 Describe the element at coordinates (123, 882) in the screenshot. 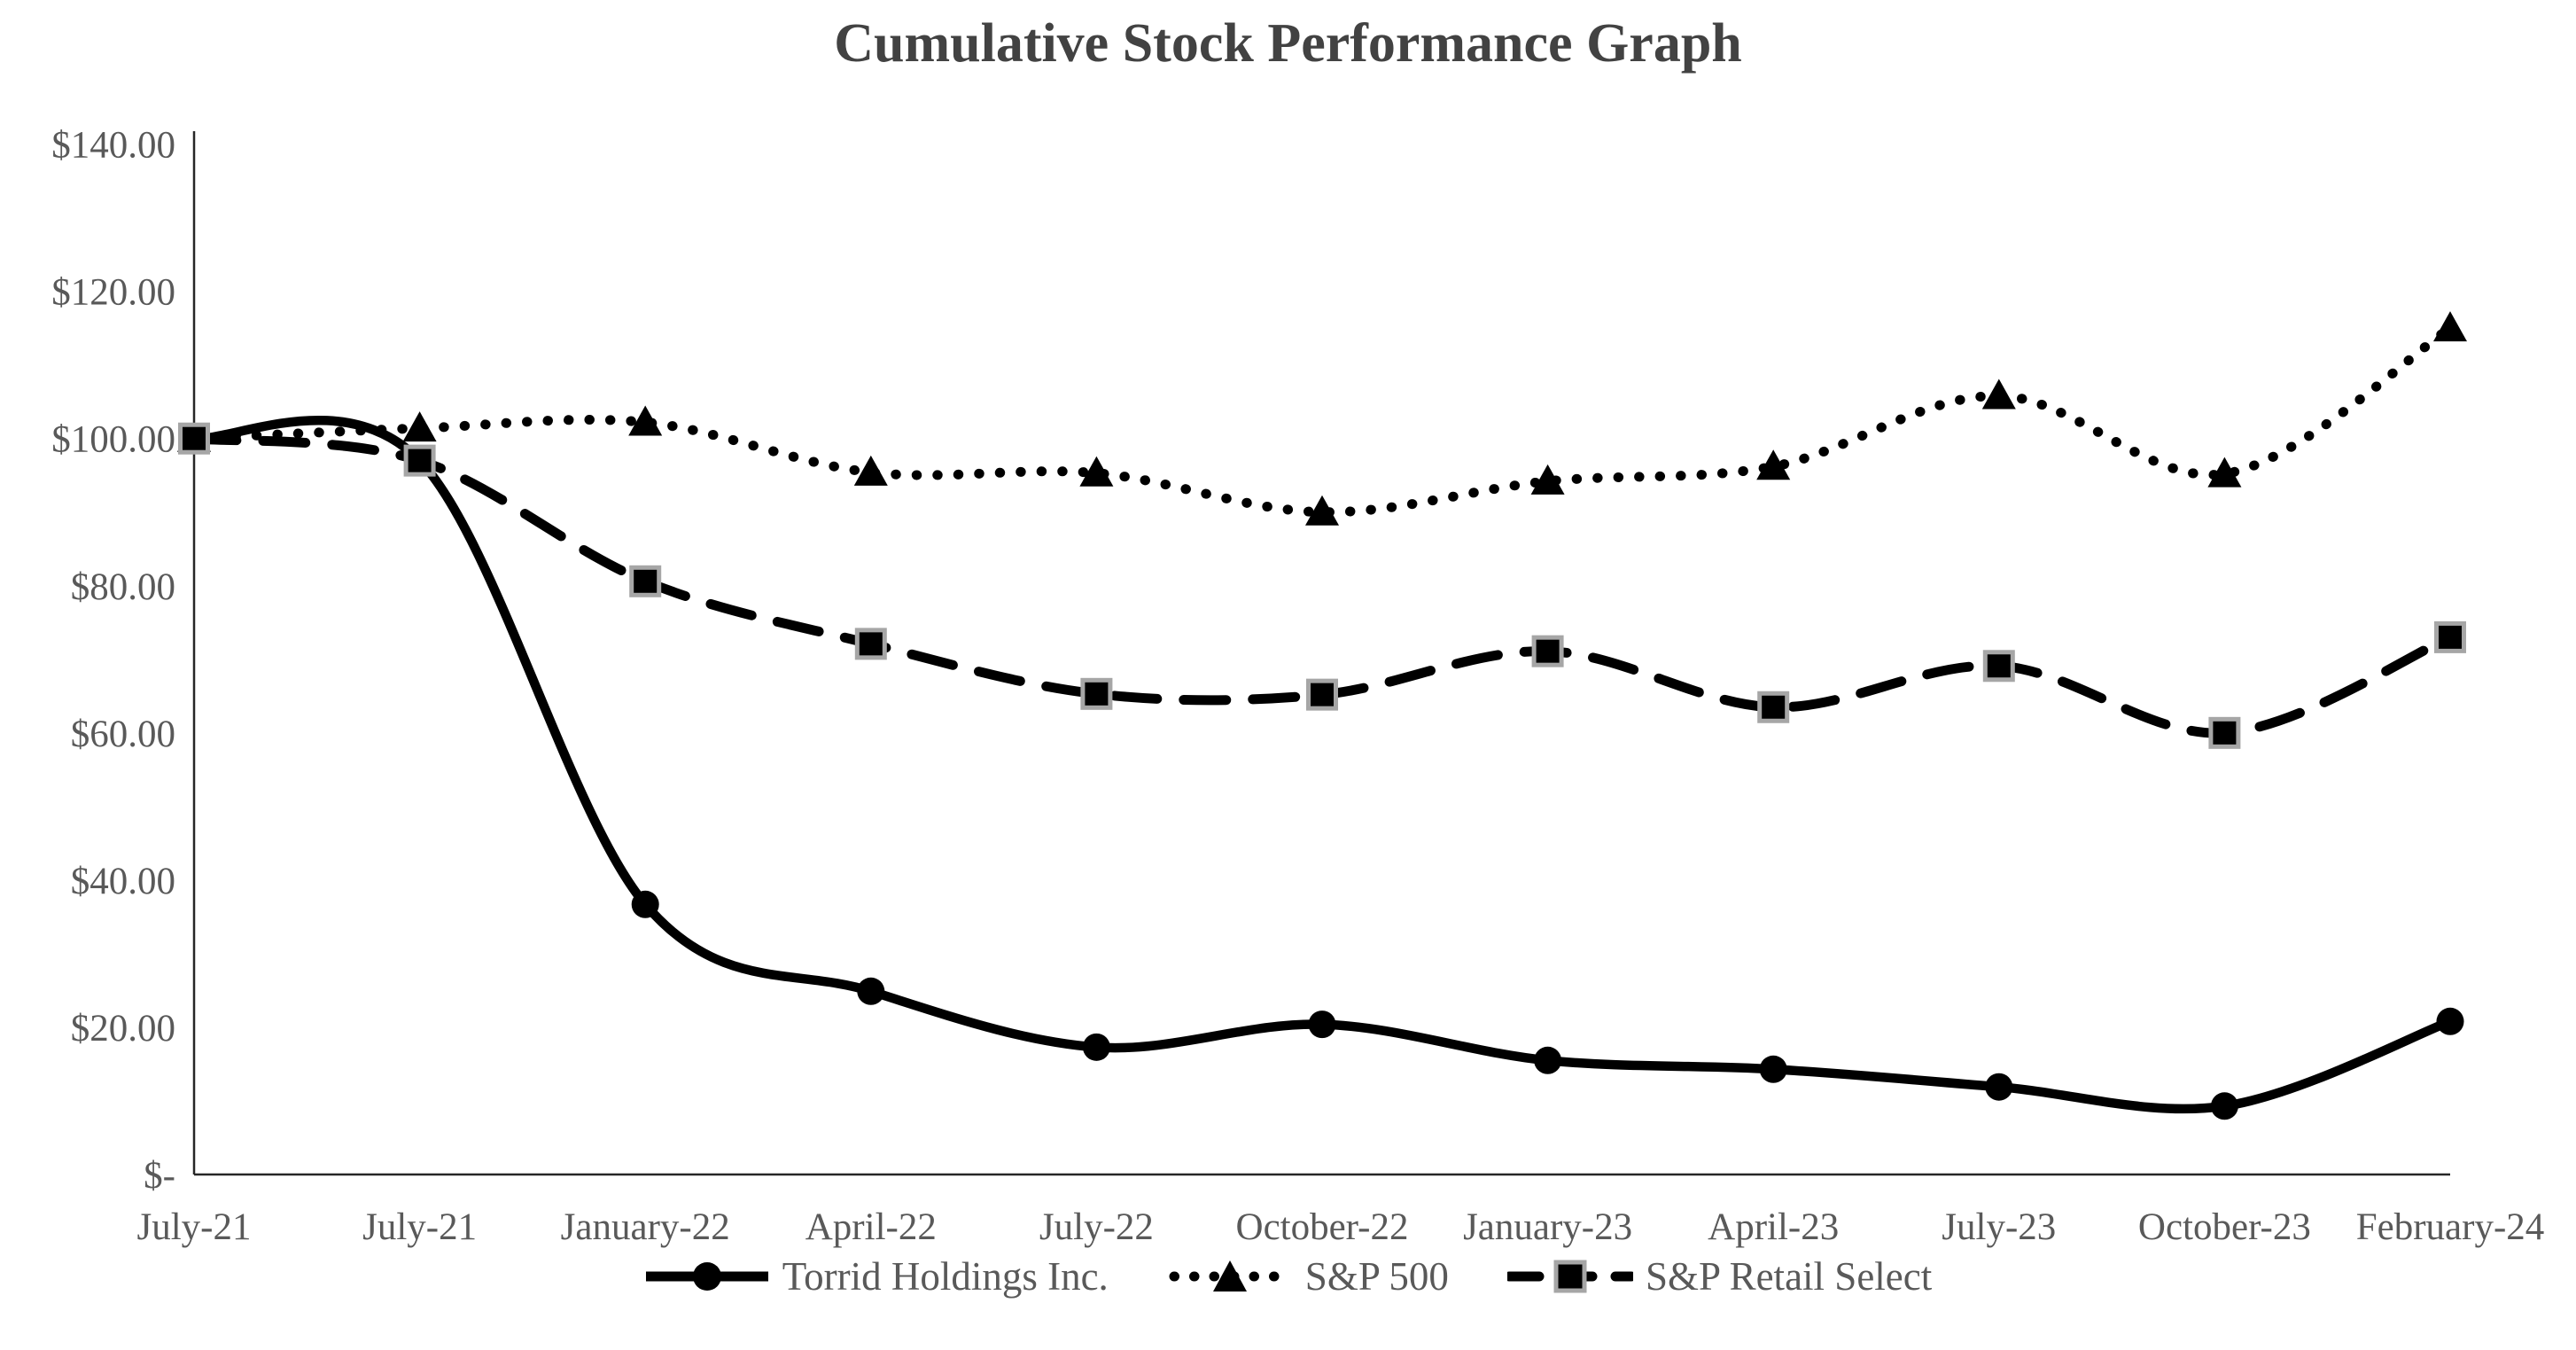

I see `y-axis-tick-label: $40.00` at that location.